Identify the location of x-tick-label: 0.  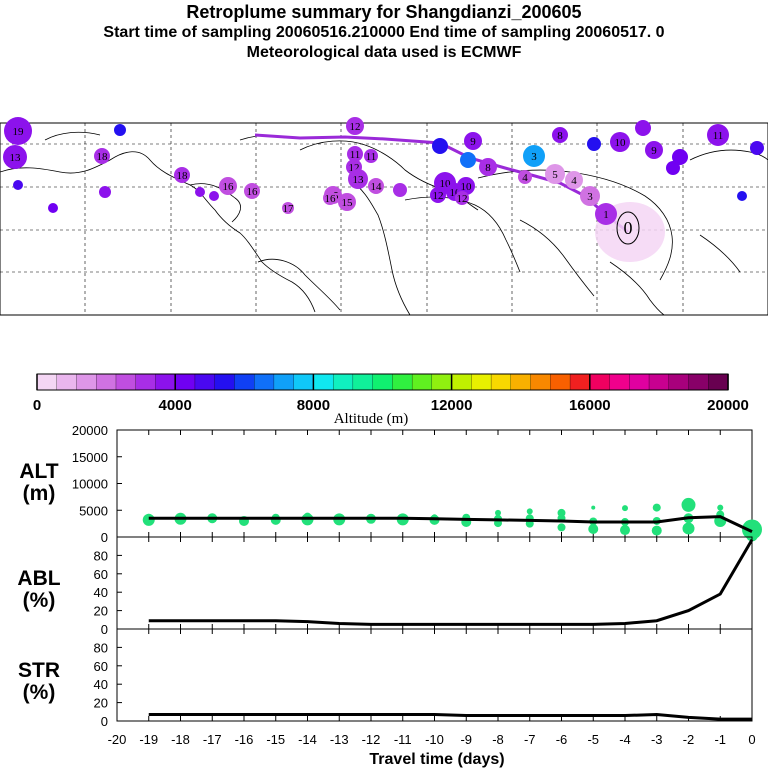
(751, 739).